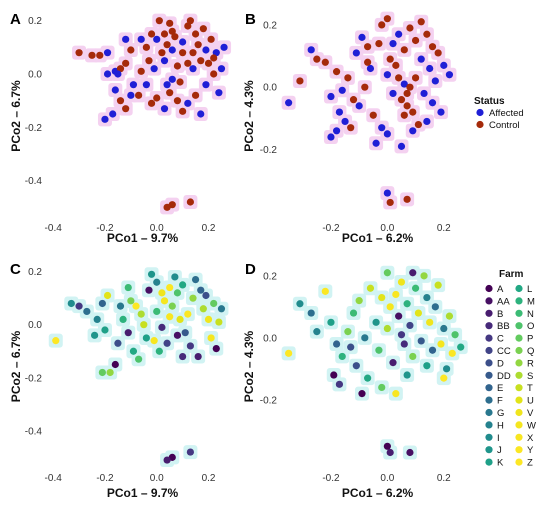 The width and height of the screenshot is (550, 510). I want to click on farm-legend-label: F, so click(500, 401).